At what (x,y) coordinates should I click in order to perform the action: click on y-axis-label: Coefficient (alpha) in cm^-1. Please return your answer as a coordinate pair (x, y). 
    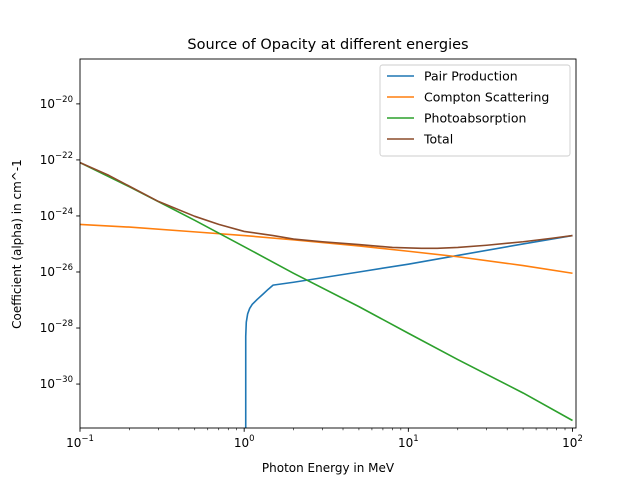
    Looking at the image, I should click on (17, 244).